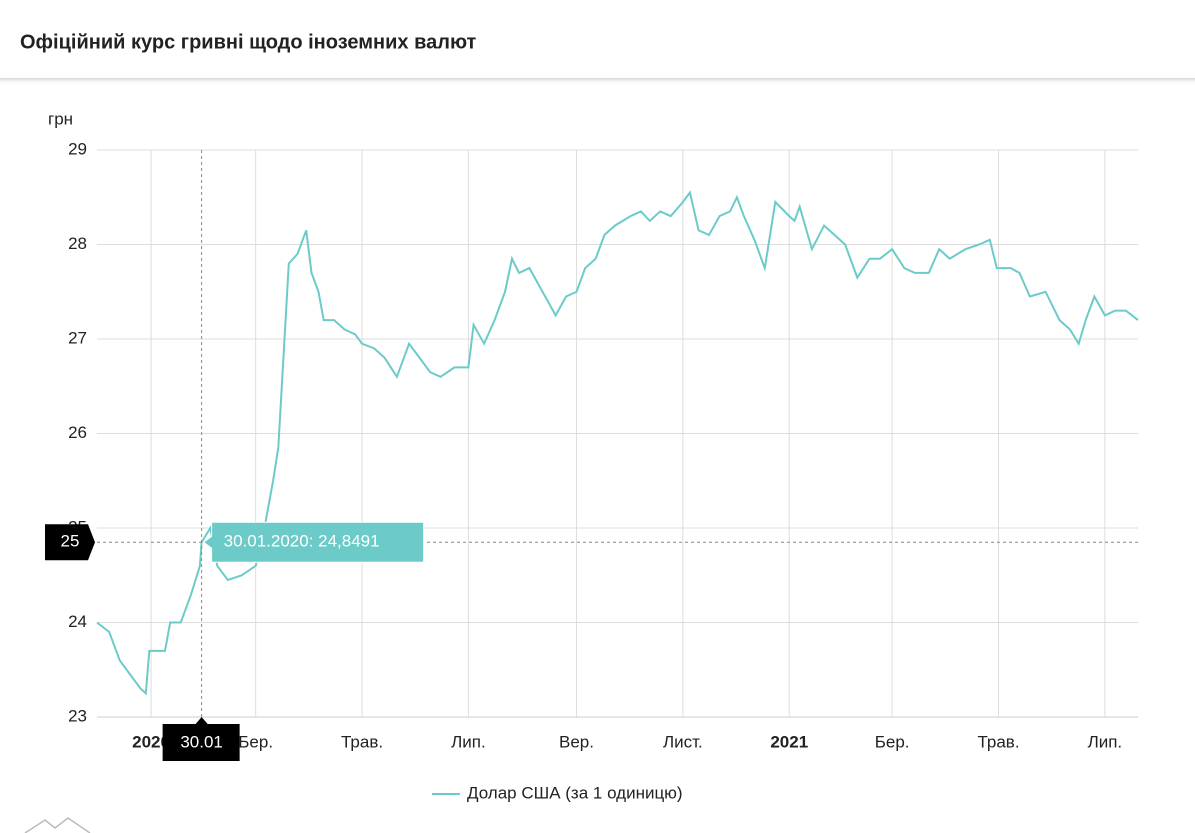 This screenshot has height=833, width=1195. What do you see at coordinates (77, 432) in the screenshot?
I see `y-tick-label: 26` at bounding box center [77, 432].